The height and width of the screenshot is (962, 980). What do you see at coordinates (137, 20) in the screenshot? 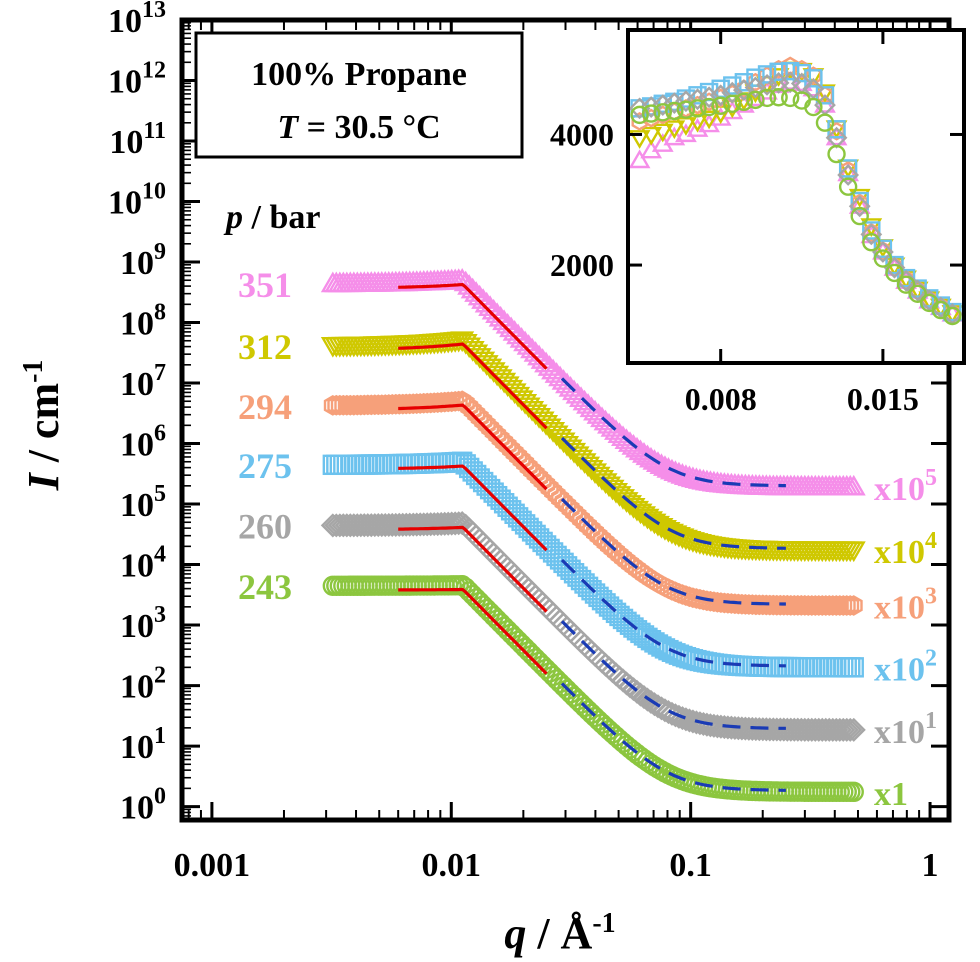
I see `y-tick-label: 10¹³` at bounding box center [137, 20].